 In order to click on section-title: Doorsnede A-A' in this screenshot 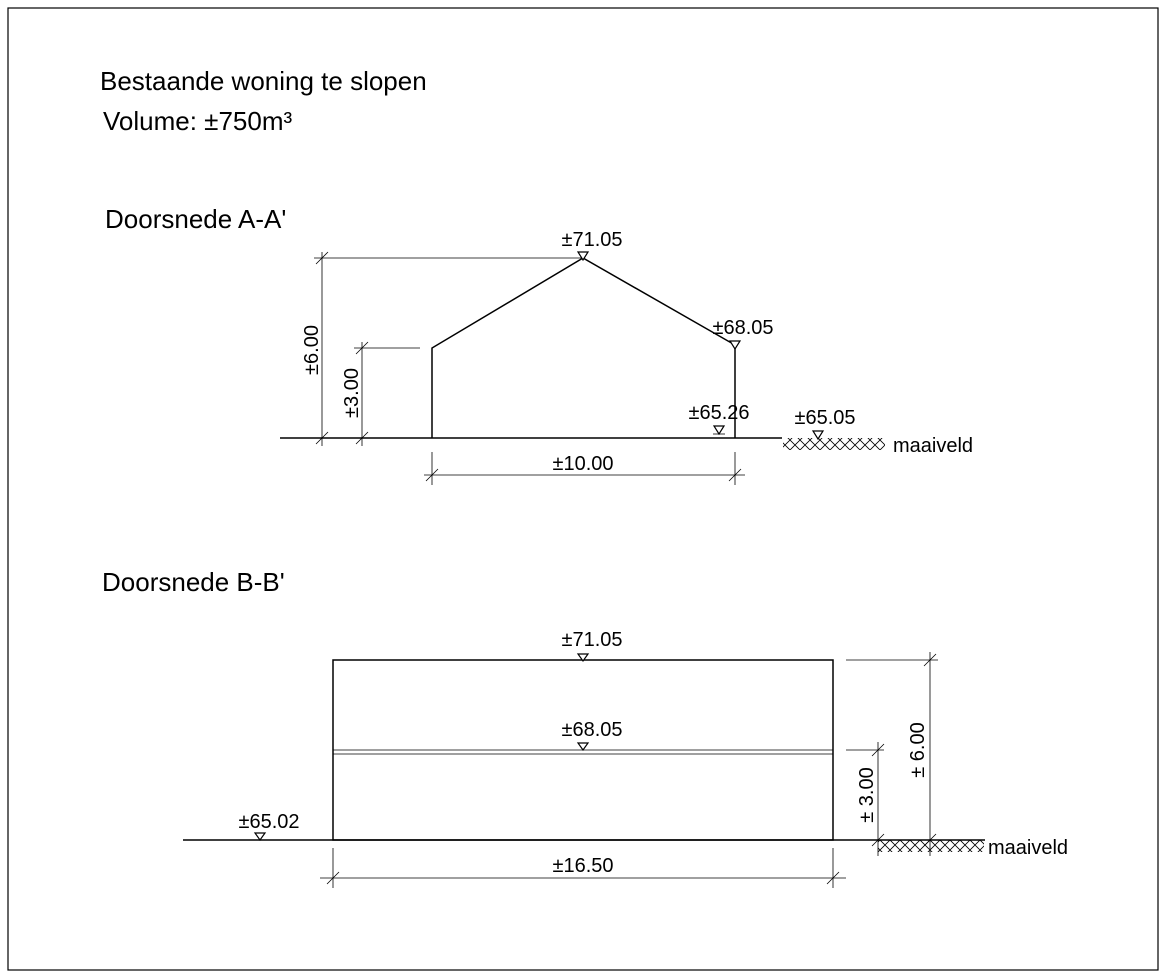, I will do `click(195, 219)`.